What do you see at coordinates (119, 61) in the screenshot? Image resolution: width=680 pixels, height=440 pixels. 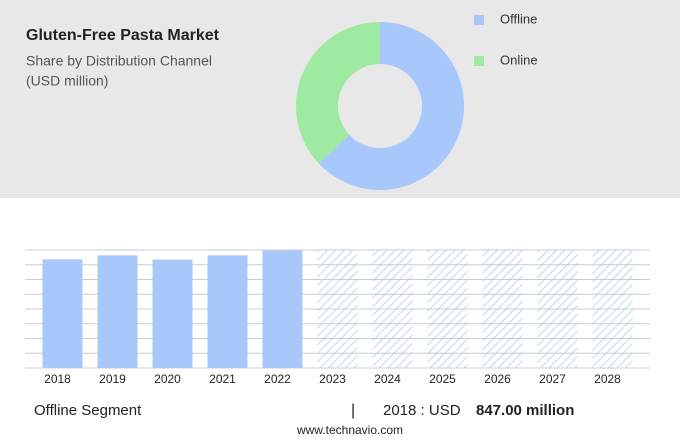 I see `chart-subtitle: Share by Distribution Channel` at bounding box center [119, 61].